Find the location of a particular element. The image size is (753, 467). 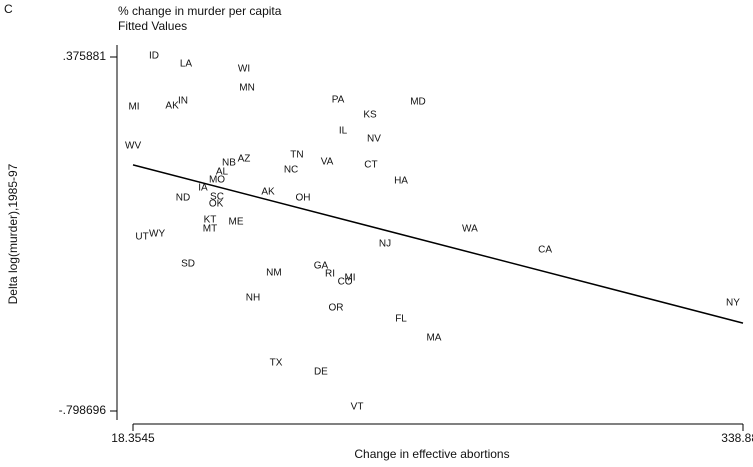

x-axis-title: Change in effective abortions is located at coordinates (431, 454).